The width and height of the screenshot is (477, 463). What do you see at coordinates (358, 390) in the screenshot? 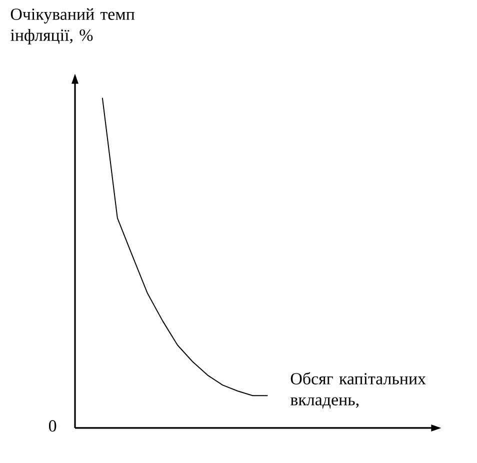
I see `x-axis-title: Обсяг капітальних вкладень,` at bounding box center [358, 390].